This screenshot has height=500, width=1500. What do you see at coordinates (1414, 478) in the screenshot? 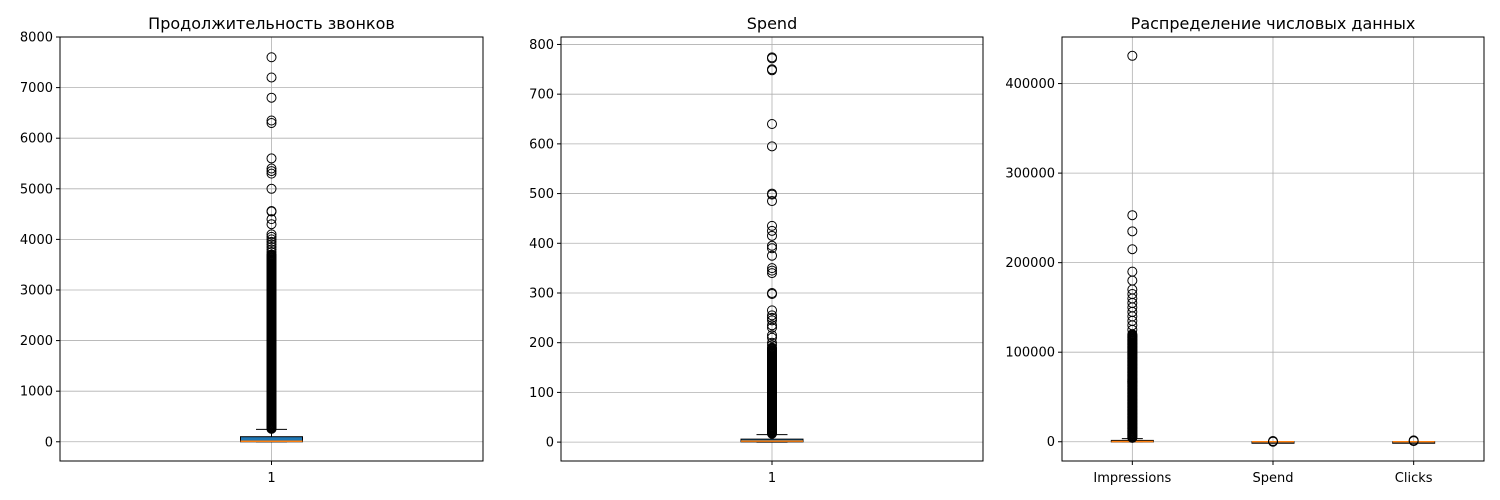
I see `x-tick-label: Clicks` at bounding box center [1414, 478].